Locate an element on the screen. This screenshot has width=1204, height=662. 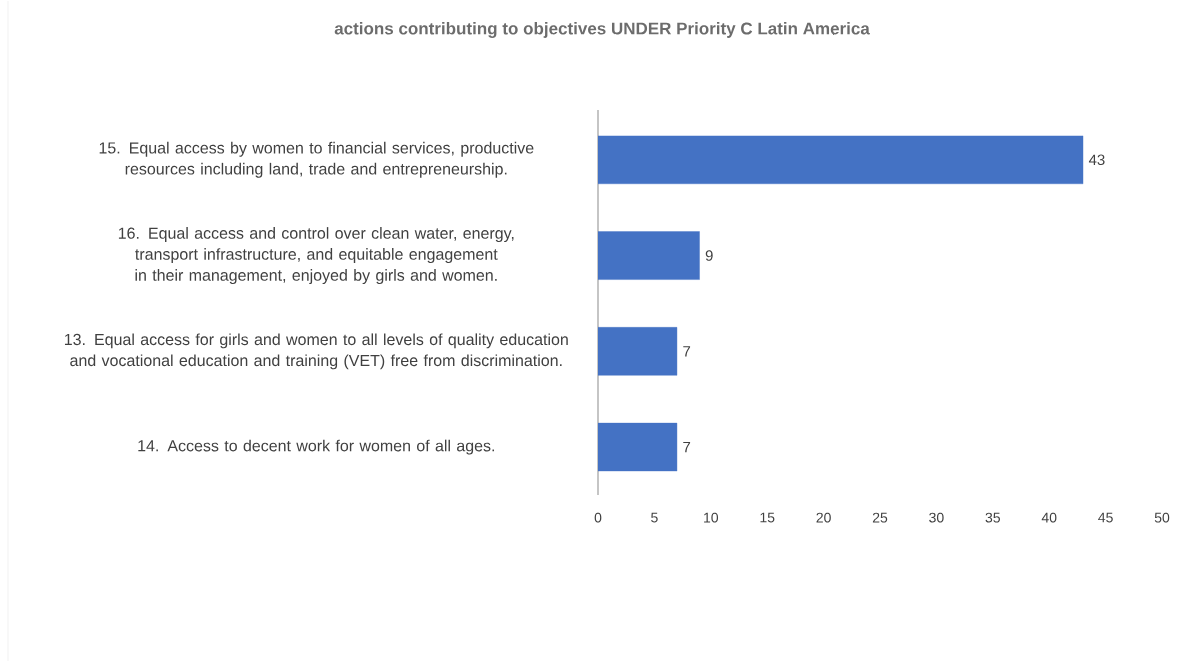
x-tick-label: 30 is located at coordinates (936, 517).